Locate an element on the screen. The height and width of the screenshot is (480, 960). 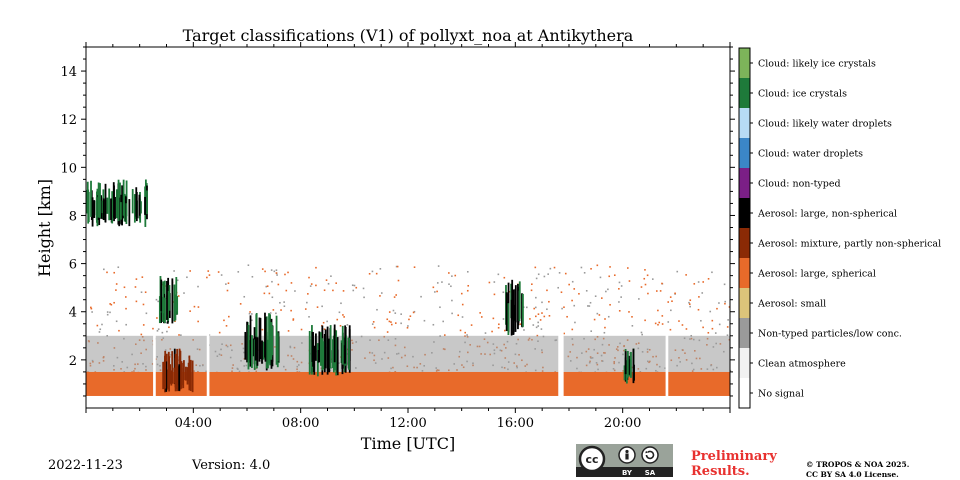
copyright-line-2: CC BY SA 4.0 License. is located at coordinates (852, 474).